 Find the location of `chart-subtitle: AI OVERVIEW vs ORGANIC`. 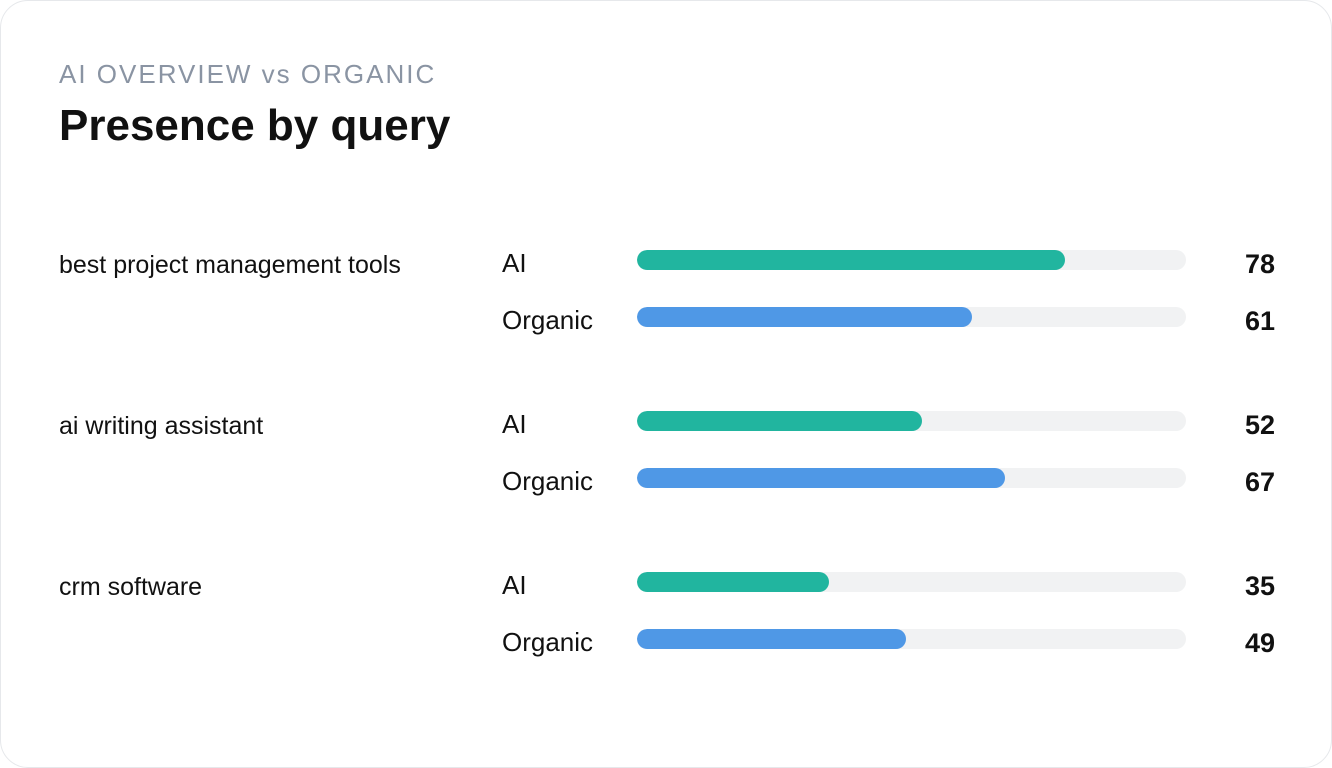

chart-subtitle: AI OVERVIEW vs ORGANIC is located at coordinates (248, 74).